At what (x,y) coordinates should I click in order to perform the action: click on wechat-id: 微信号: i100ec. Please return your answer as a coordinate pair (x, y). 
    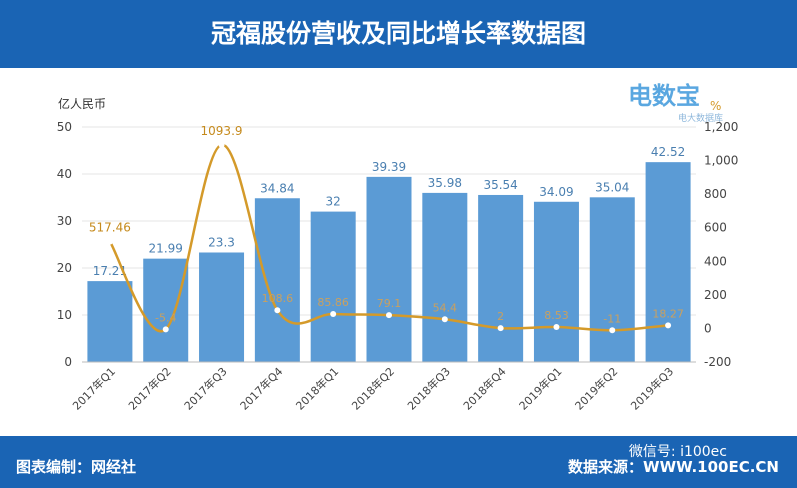
    Looking at the image, I should click on (677, 452).